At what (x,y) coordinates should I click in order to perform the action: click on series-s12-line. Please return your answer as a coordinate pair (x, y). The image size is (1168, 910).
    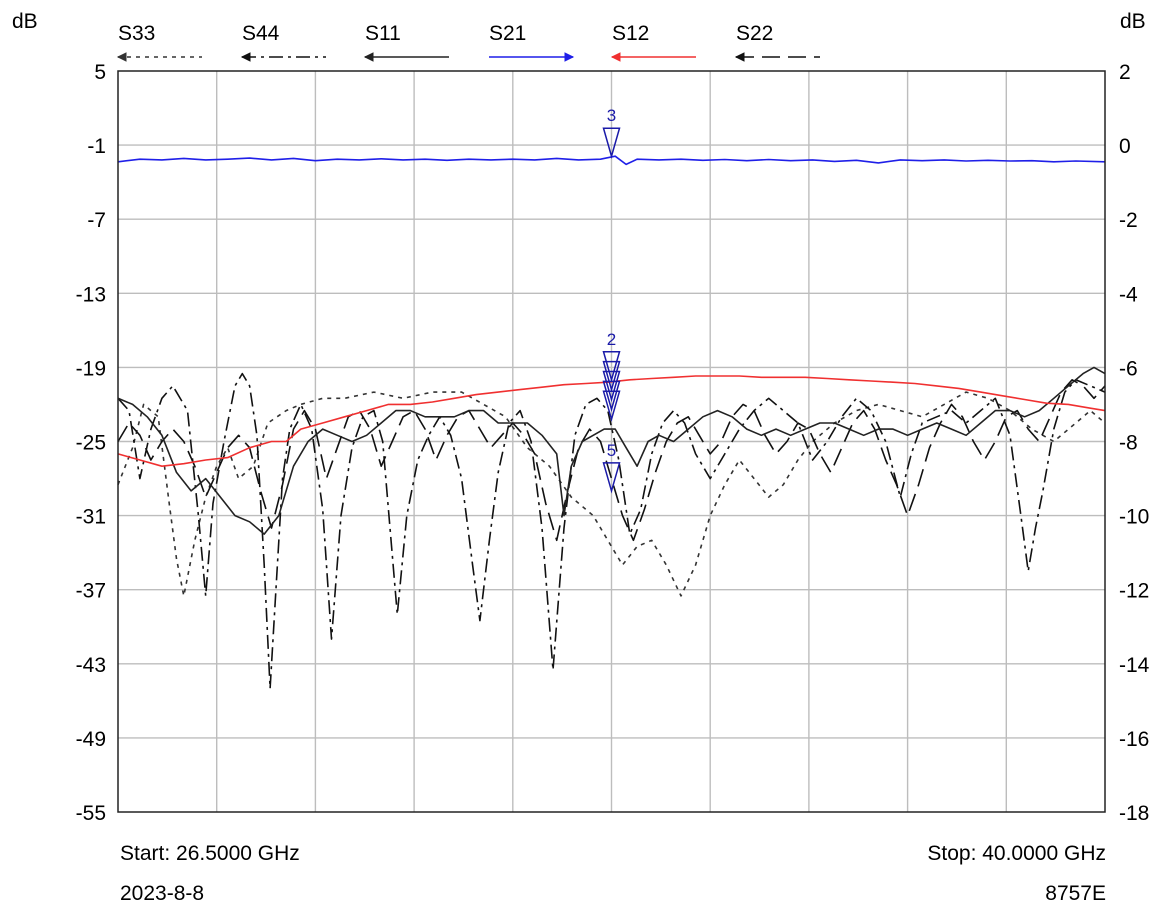
    Looking at the image, I should click on (611, 421).